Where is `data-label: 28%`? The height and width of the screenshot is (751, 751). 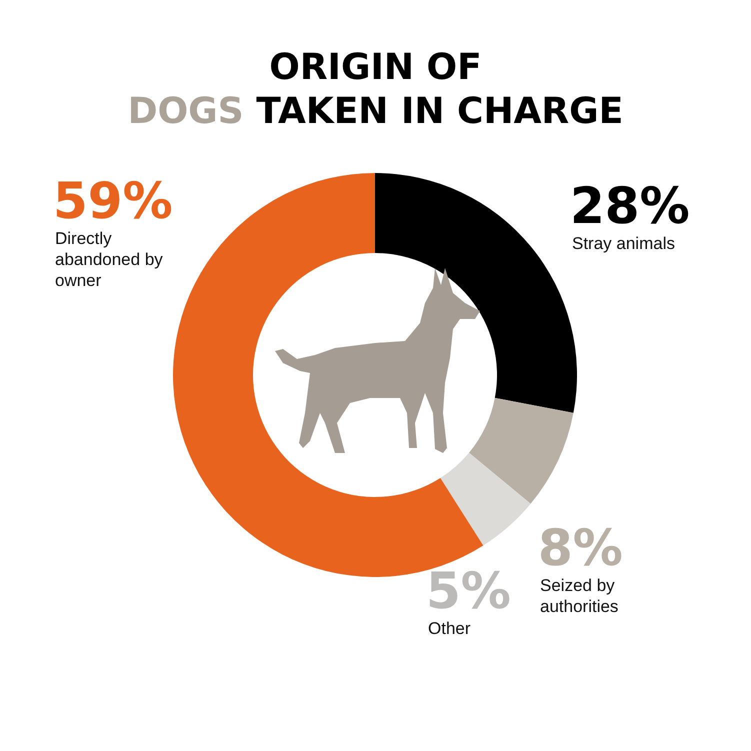 data-label: 28% is located at coordinates (630, 206).